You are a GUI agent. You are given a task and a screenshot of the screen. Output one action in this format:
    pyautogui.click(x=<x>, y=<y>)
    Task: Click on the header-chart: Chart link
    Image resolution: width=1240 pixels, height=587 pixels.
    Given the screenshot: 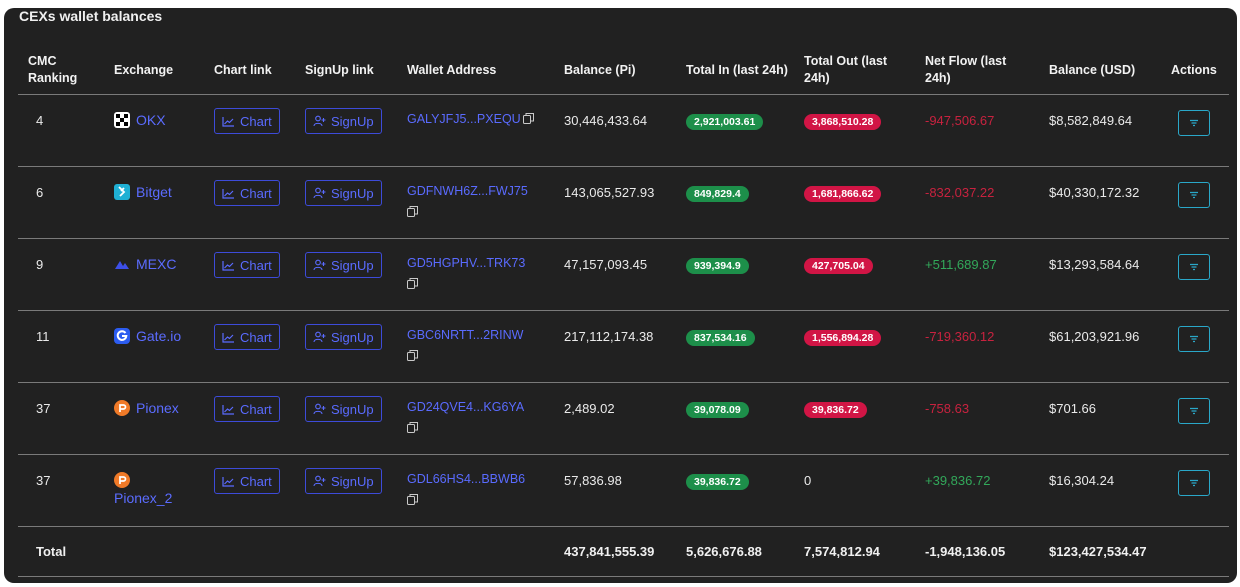 What is the action you would take?
    pyautogui.click(x=251, y=70)
    